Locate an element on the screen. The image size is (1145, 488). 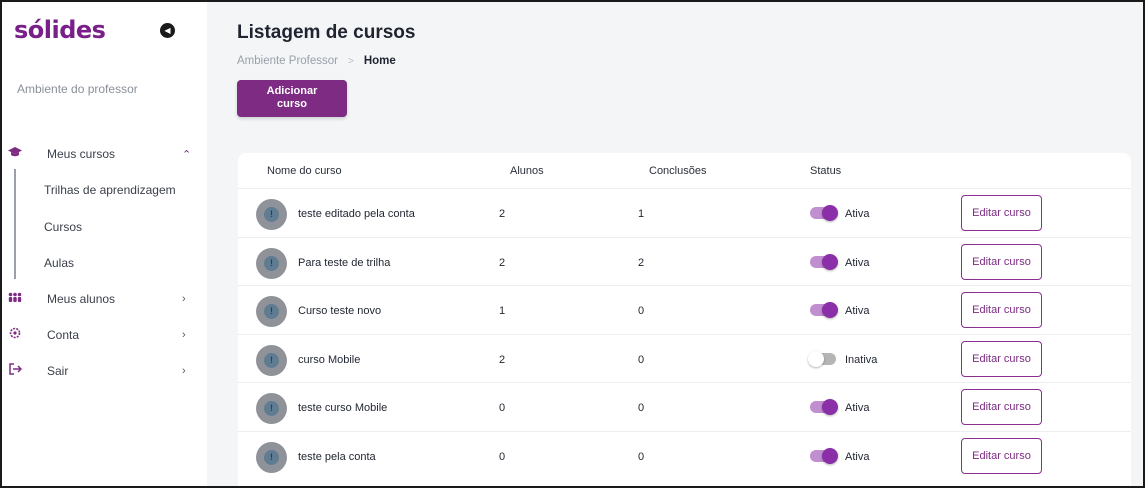
column-header-alunos: Alunos is located at coordinates (527, 171).